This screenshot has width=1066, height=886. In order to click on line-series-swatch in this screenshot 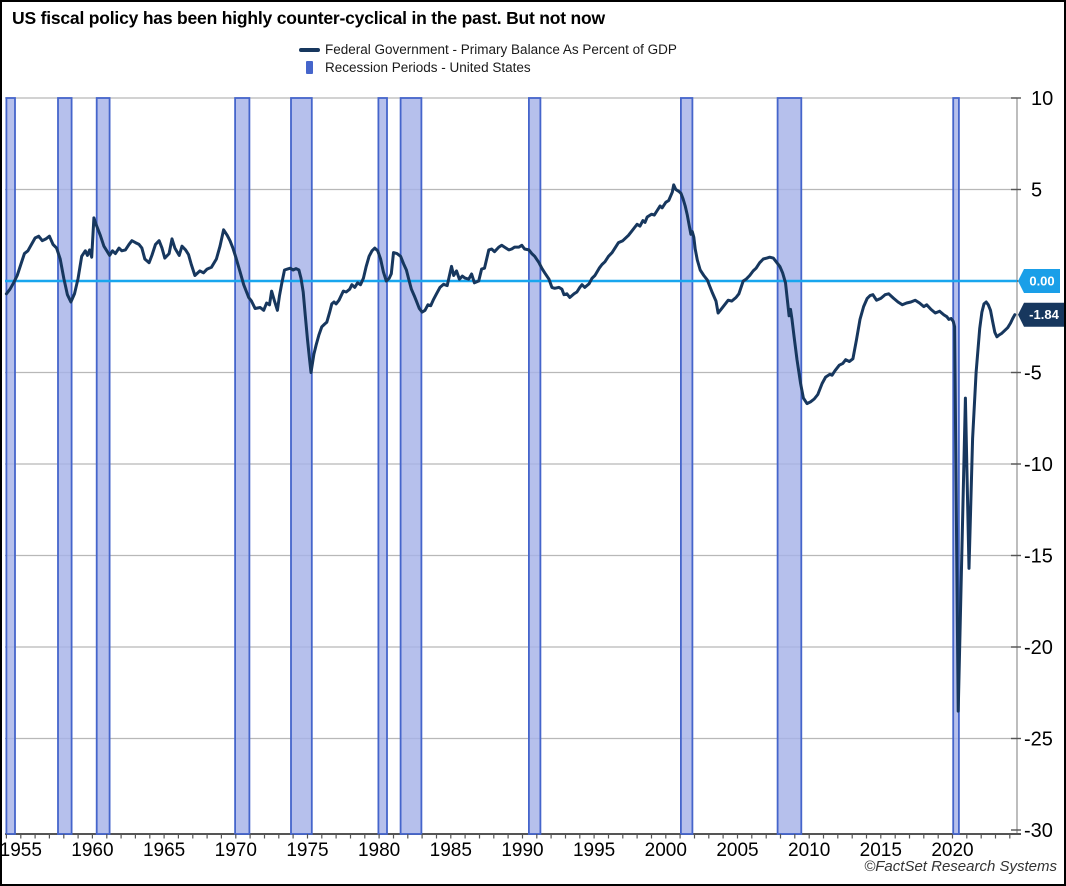, I will do `click(309, 49)`.